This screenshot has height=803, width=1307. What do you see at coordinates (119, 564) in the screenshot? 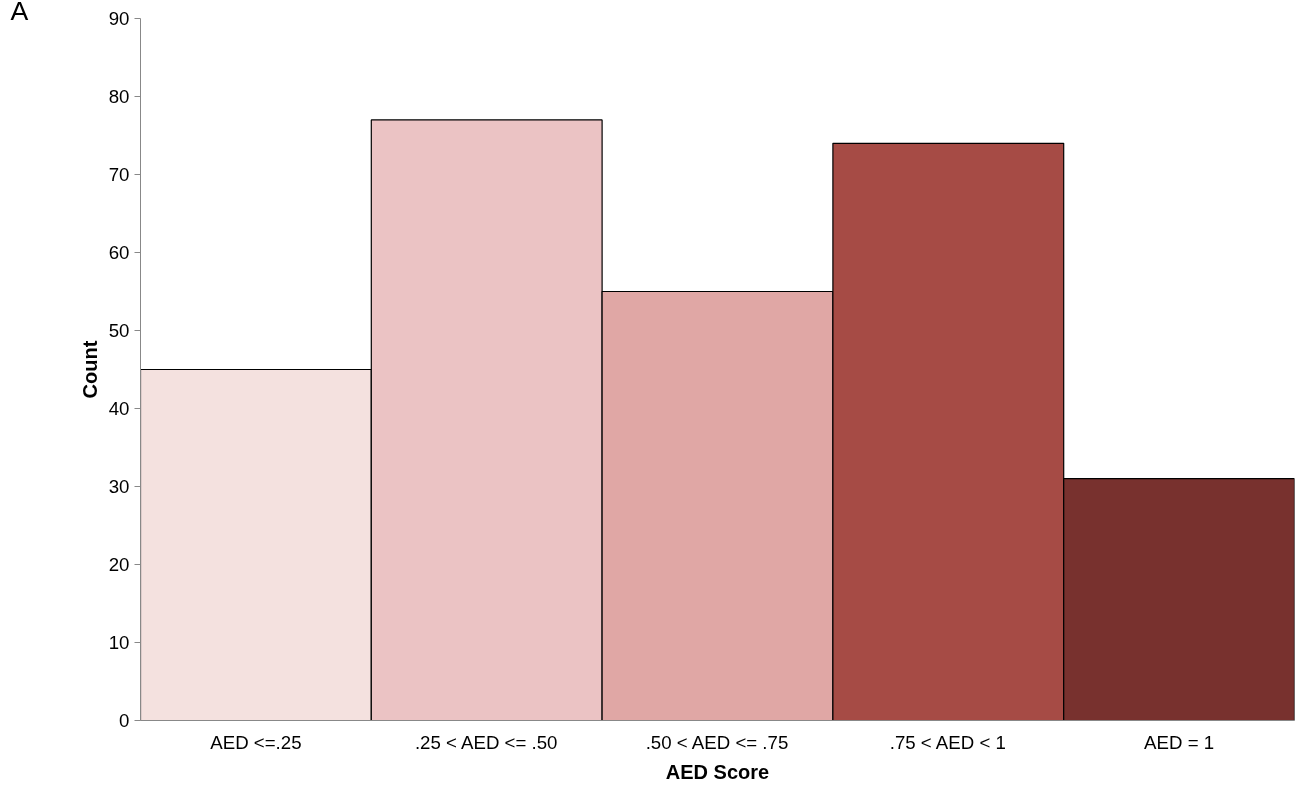
I see `y-tick-label: 20` at bounding box center [119, 564].